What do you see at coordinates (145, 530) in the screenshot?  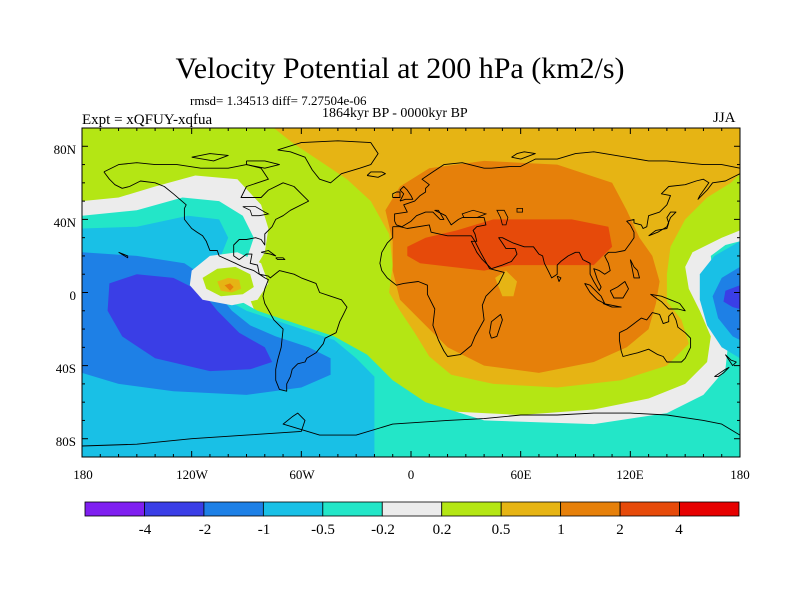 I see `colorbar-label: -4` at bounding box center [145, 530].